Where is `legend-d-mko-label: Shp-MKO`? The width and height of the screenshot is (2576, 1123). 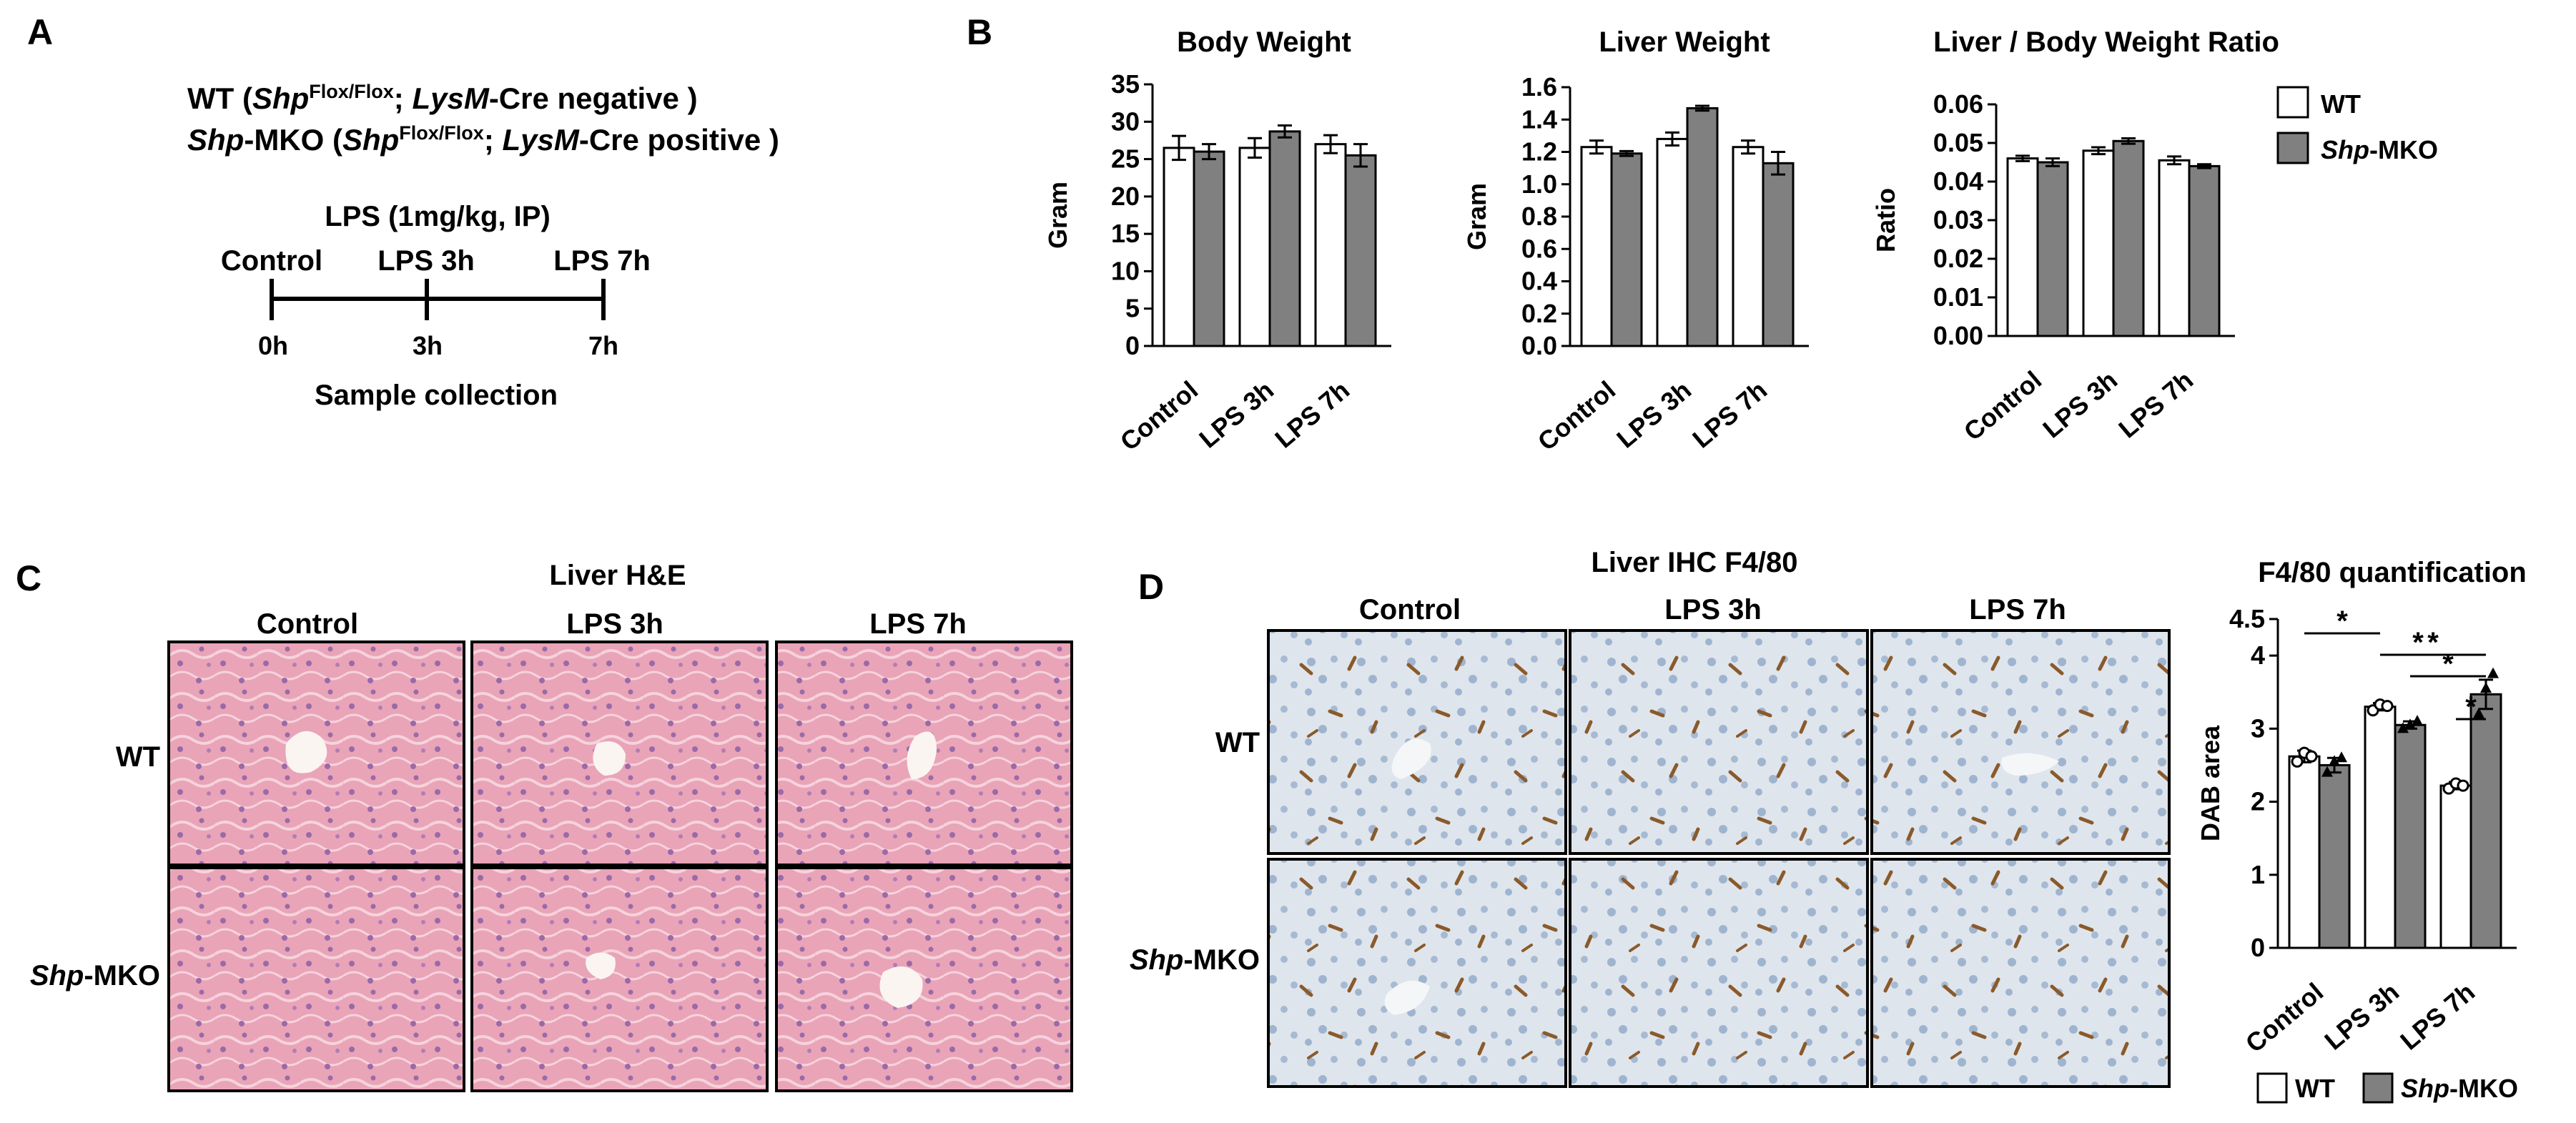 legend-d-mko-label: Shp-MKO is located at coordinates (2459, 1089).